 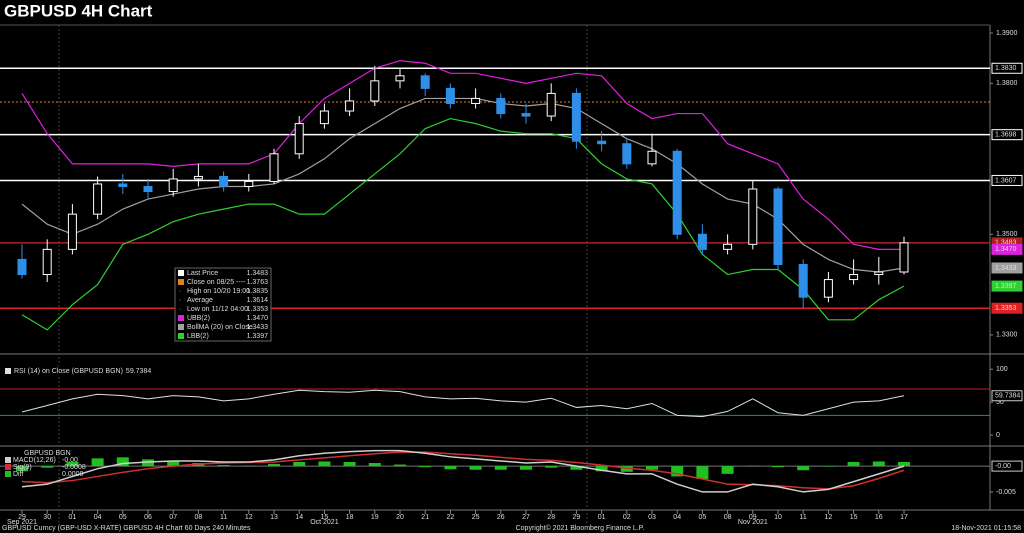 I want to click on x-group-label: Oct 2021, so click(x=324, y=522).